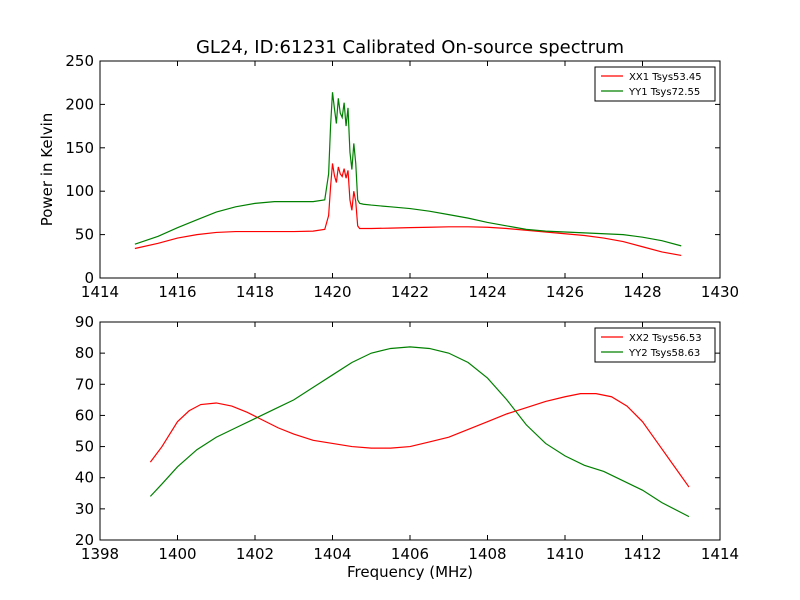 The image size is (800, 600). What do you see at coordinates (665, 77) in the screenshot?
I see `legend-entry: XX1 Tsys53.45` at bounding box center [665, 77].